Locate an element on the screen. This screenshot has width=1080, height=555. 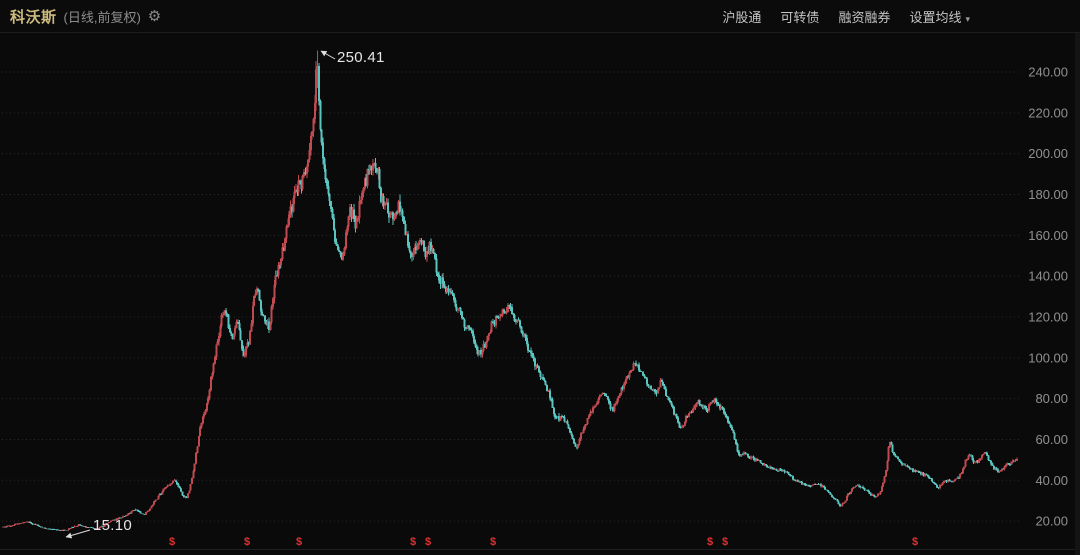
symbol-block: 科沃斯 (日线,前复权) ⚙︎ is located at coordinates (85, 16).